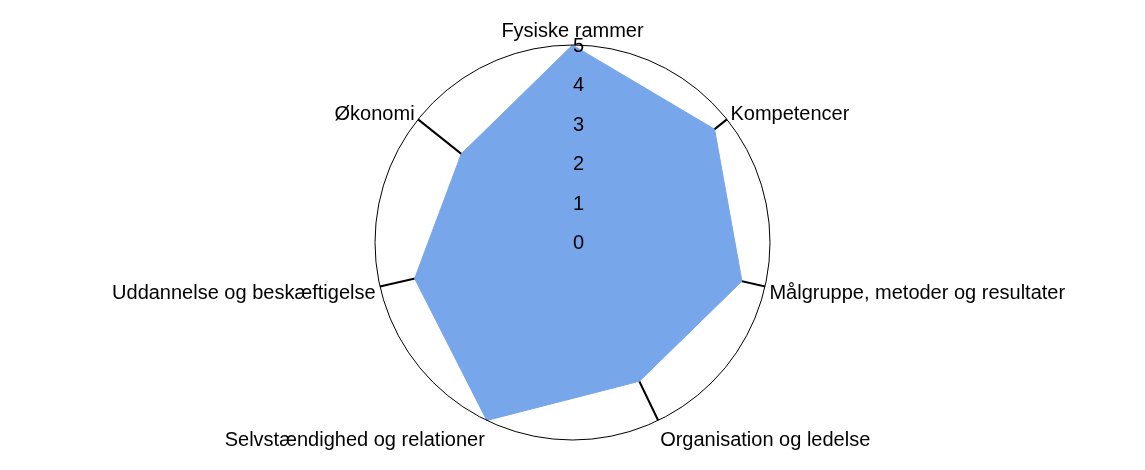 The width and height of the screenshot is (1145, 470). I want to click on spoke-label: Selvstændighed og relationer, so click(355, 438).